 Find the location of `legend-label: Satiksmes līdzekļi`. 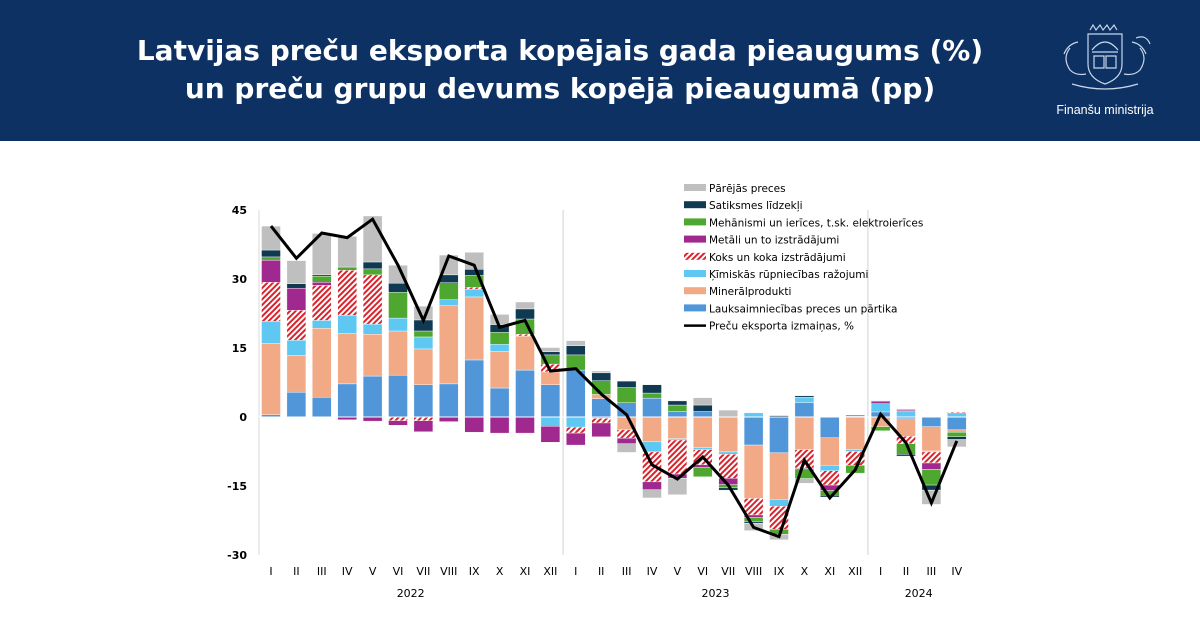

legend-label: Satiksmes līdzekļi is located at coordinates (756, 206).